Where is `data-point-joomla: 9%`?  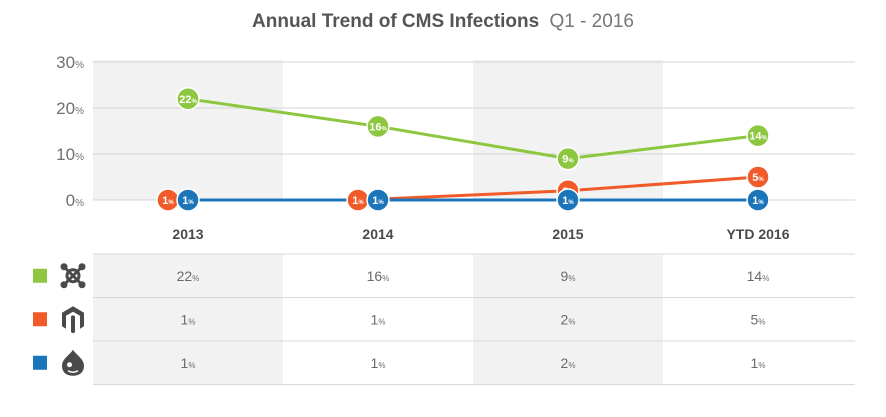
data-point-joomla: 9% is located at coordinates (568, 158).